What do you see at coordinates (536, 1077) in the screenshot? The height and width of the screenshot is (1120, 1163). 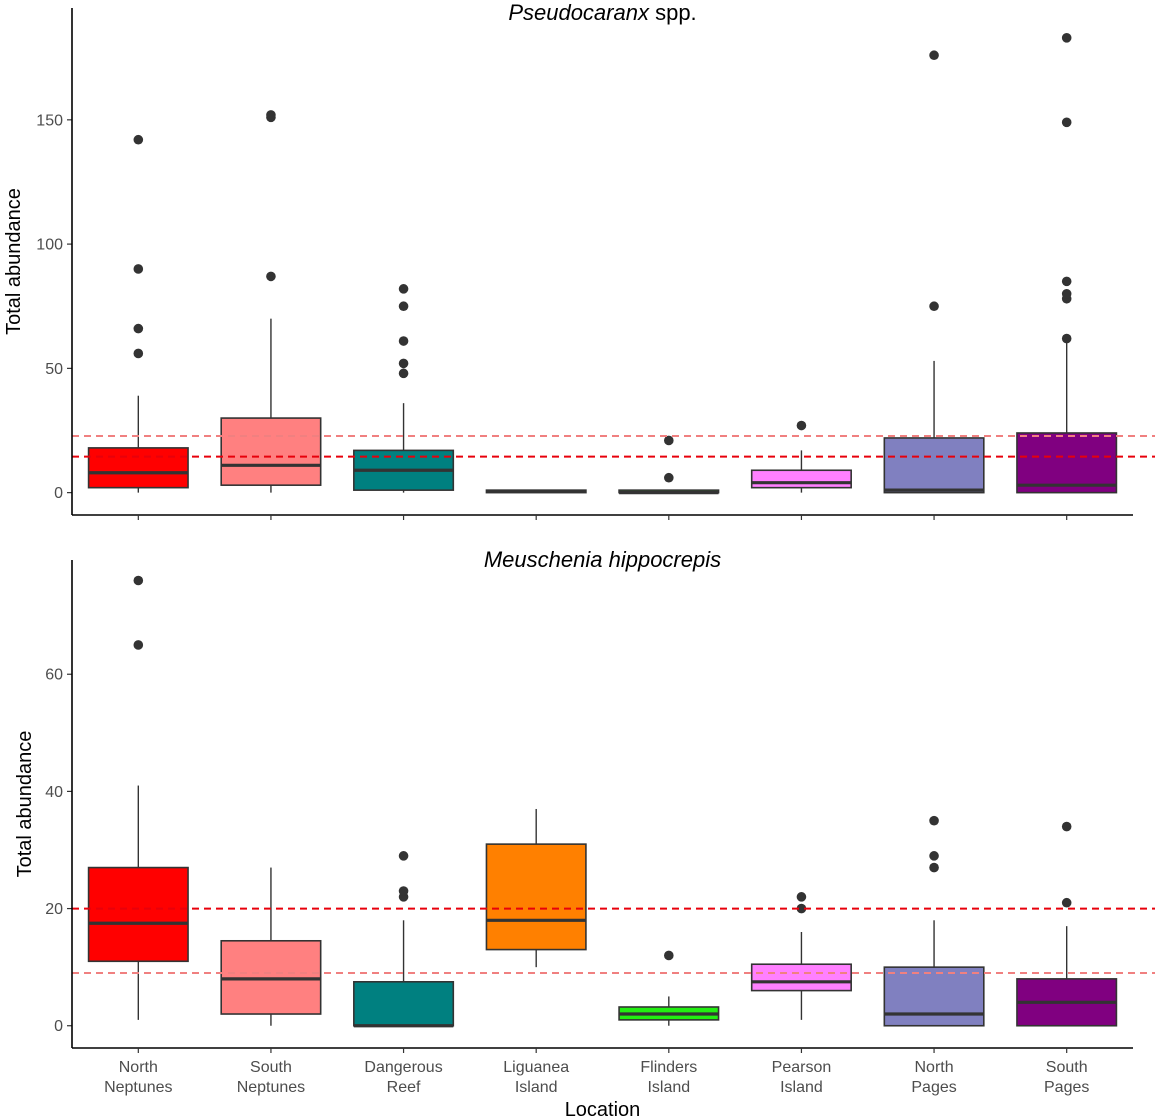 I see `x-tick-label: Liguanea Island` at bounding box center [536, 1077].